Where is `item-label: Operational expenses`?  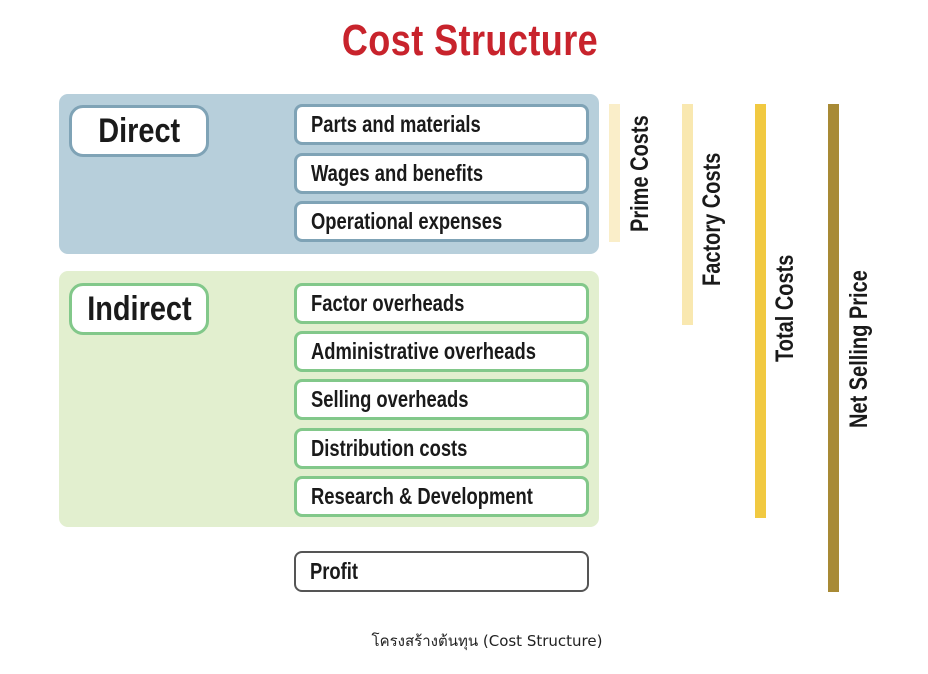 item-label: Operational expenses is located at coordinates (407, 221).